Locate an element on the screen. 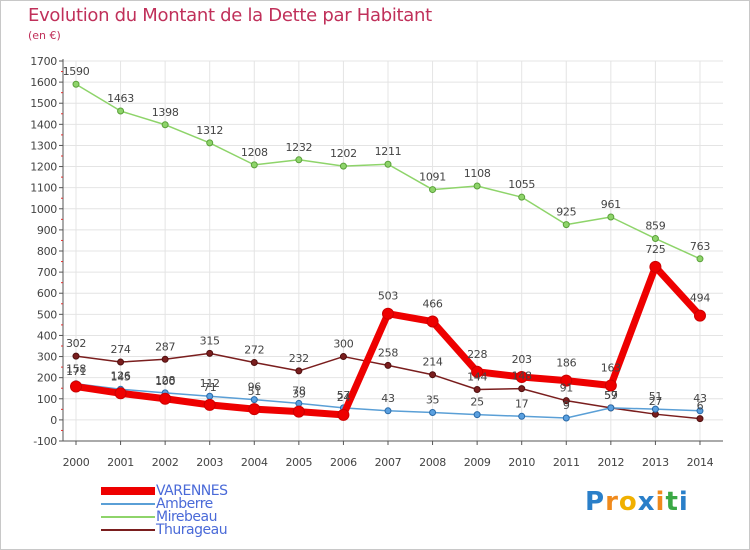 The width and height of the screenshot is (750, 550). x-tick-label: 2001 is located at coordinates (120, 462).